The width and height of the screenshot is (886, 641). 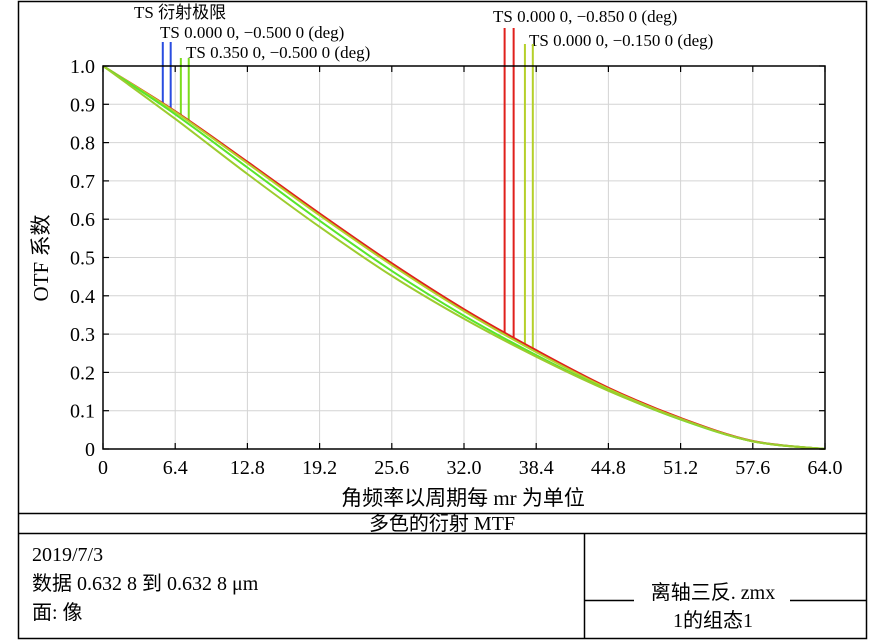 I want to click on surface-text: 面: 像, so click(x=57, y=612).